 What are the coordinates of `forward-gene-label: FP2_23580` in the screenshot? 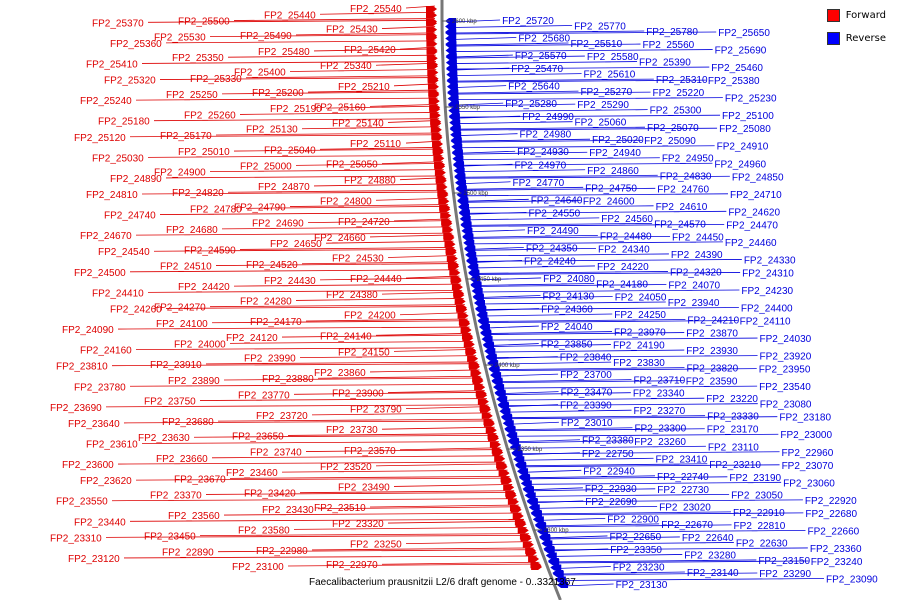 It's located at (264, 530).